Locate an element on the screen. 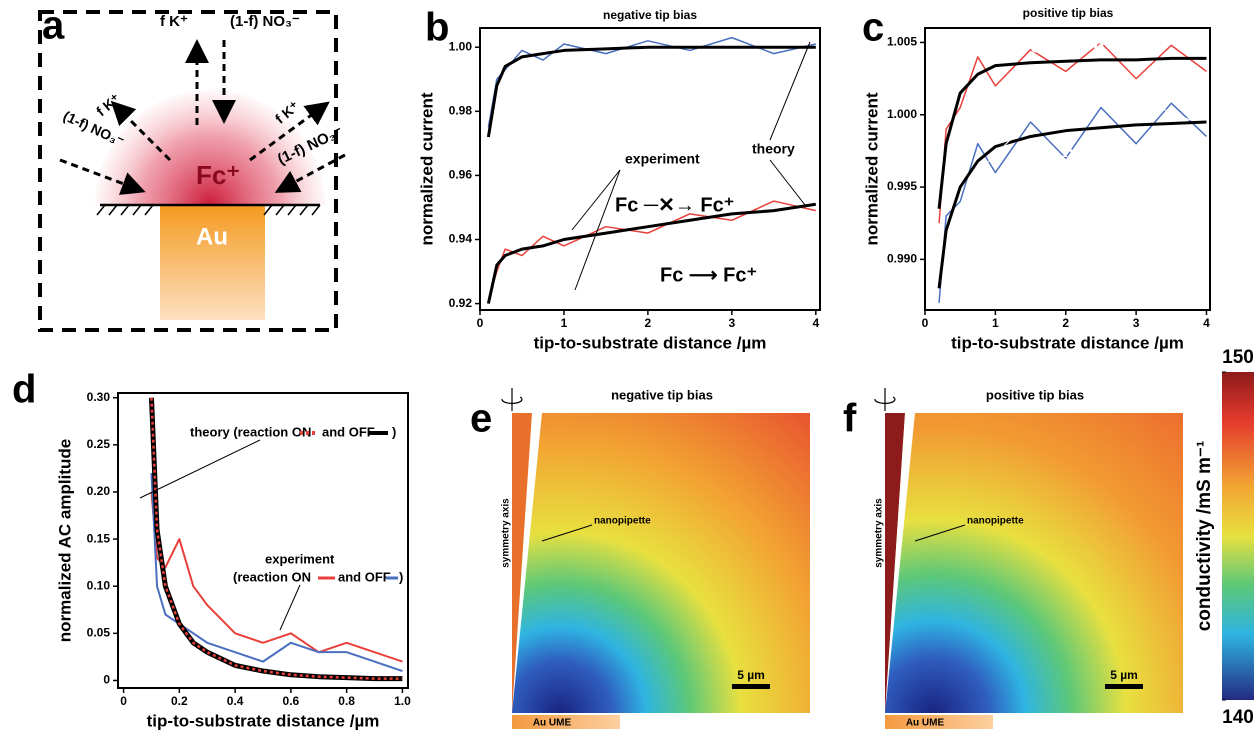  x-tick-label: 0.2 is located at coordinates (179, 701).